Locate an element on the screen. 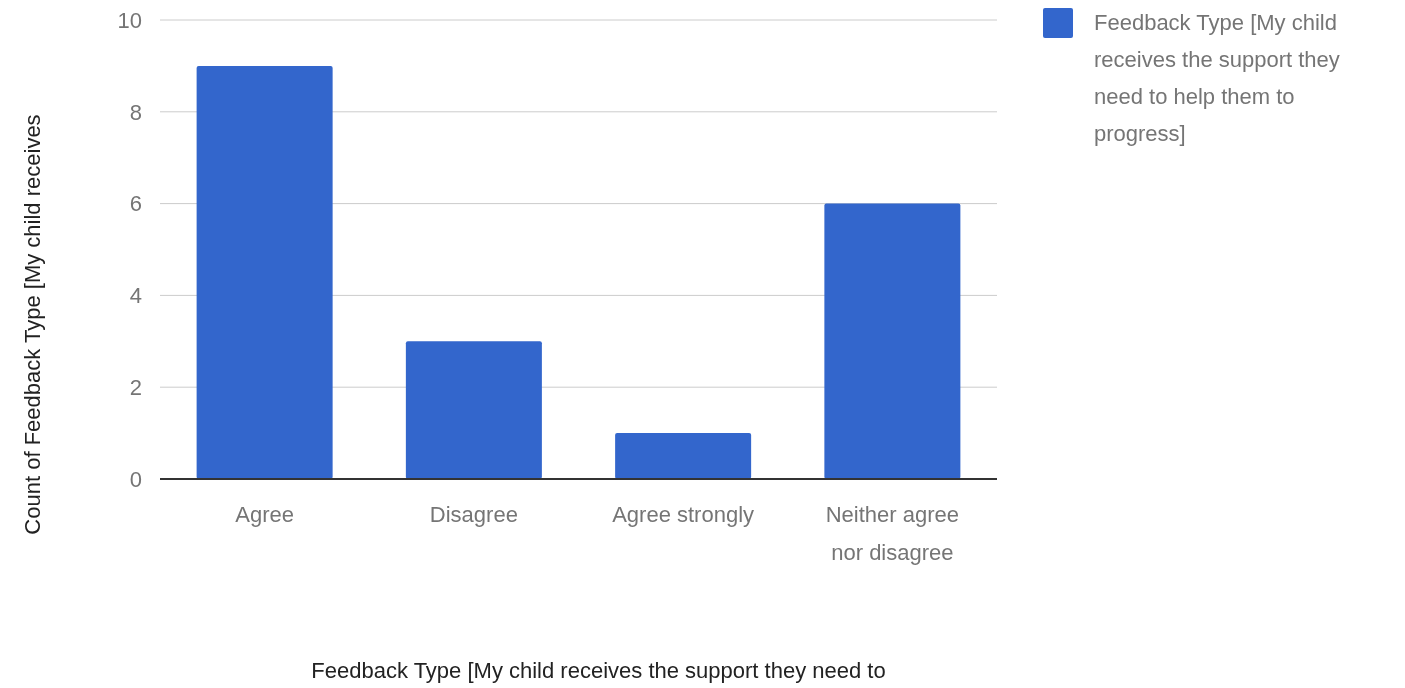  x-tick-label: Agree is located at coordinates (264, 514).